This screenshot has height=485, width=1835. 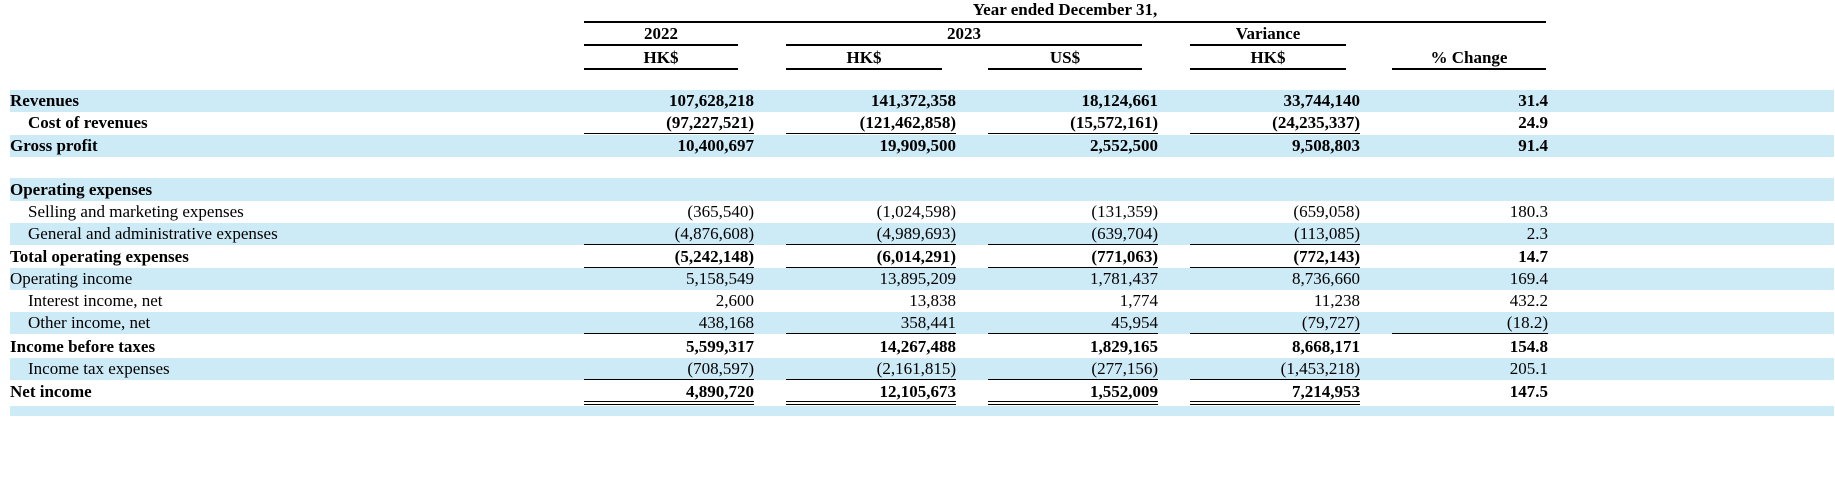 What do you see at coordinates (1268, 35) in the screenshot?
I see `col-header-variance: Variance` at bounding box center [1268, 35].